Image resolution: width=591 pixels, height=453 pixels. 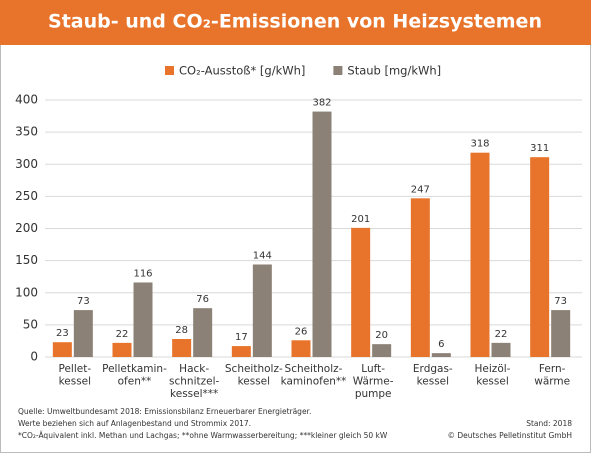 I want to click on y-tick-label: 400, so click(x=26, y=100).